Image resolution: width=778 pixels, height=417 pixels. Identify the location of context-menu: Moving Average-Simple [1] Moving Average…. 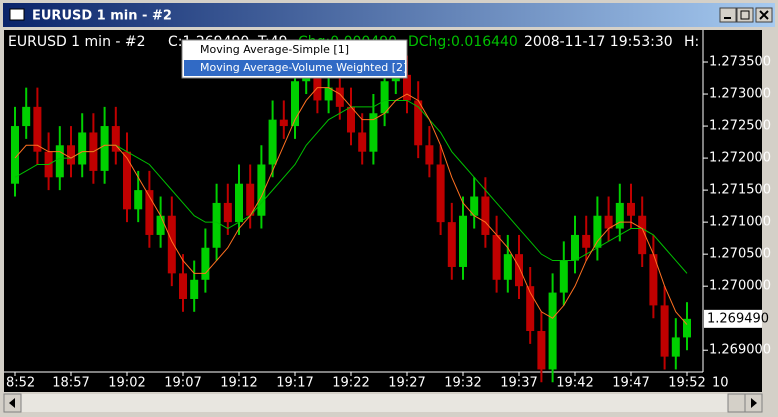
(294, 59).